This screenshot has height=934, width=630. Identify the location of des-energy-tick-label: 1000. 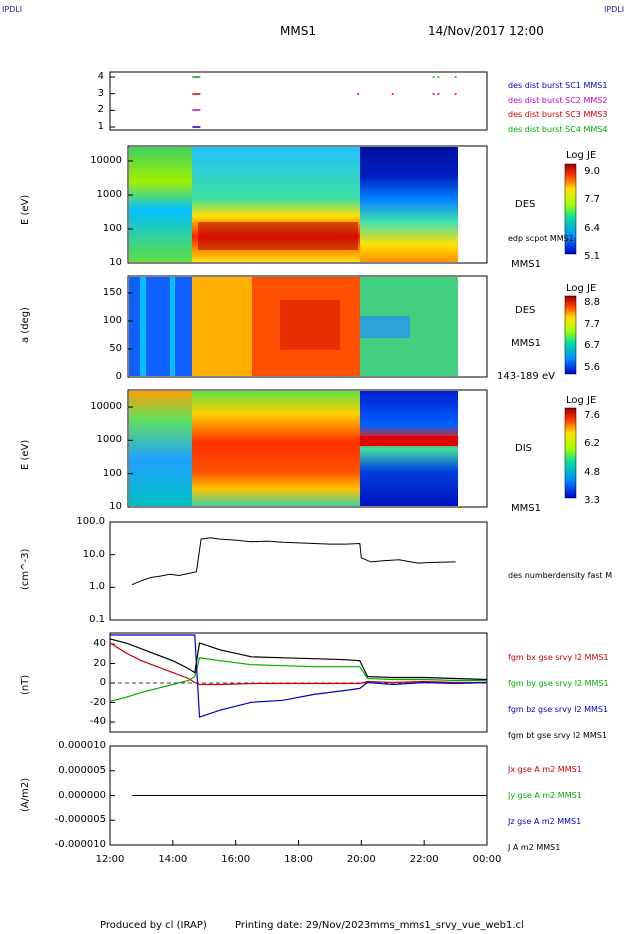
(109, 194).